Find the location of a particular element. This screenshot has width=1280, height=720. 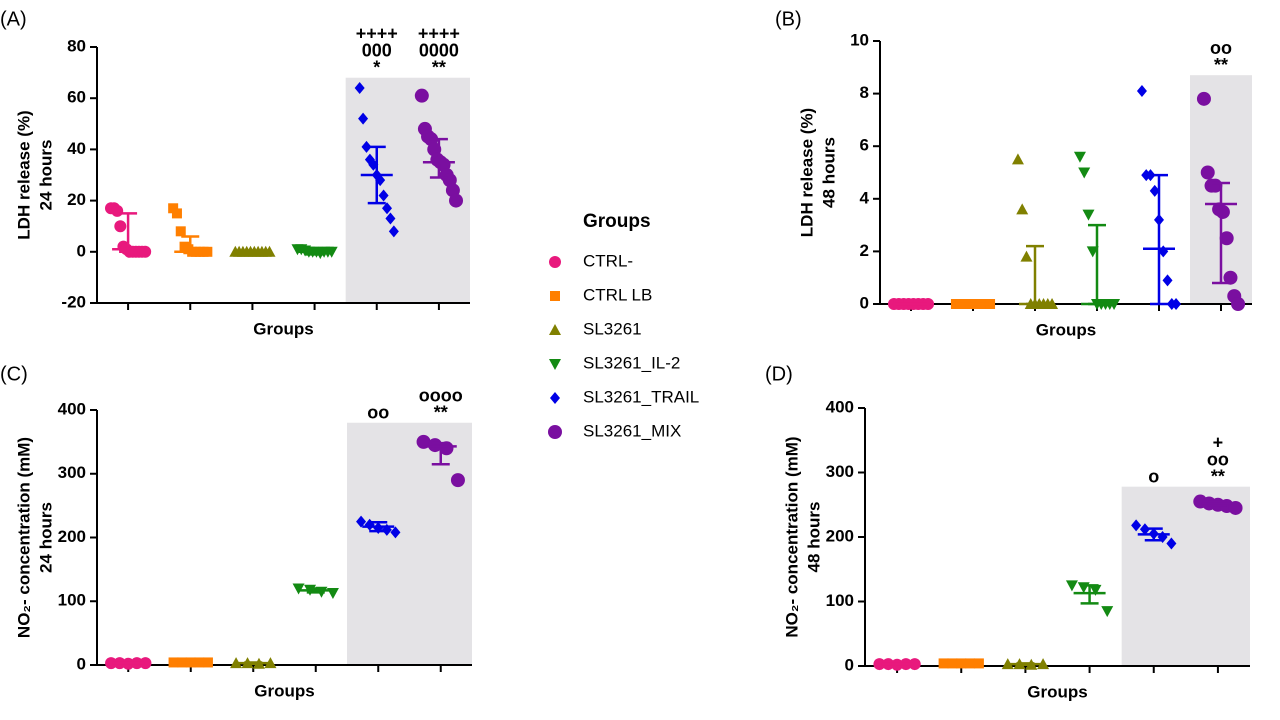

legend-label: SL3261 is located at coordinates (612, 328).